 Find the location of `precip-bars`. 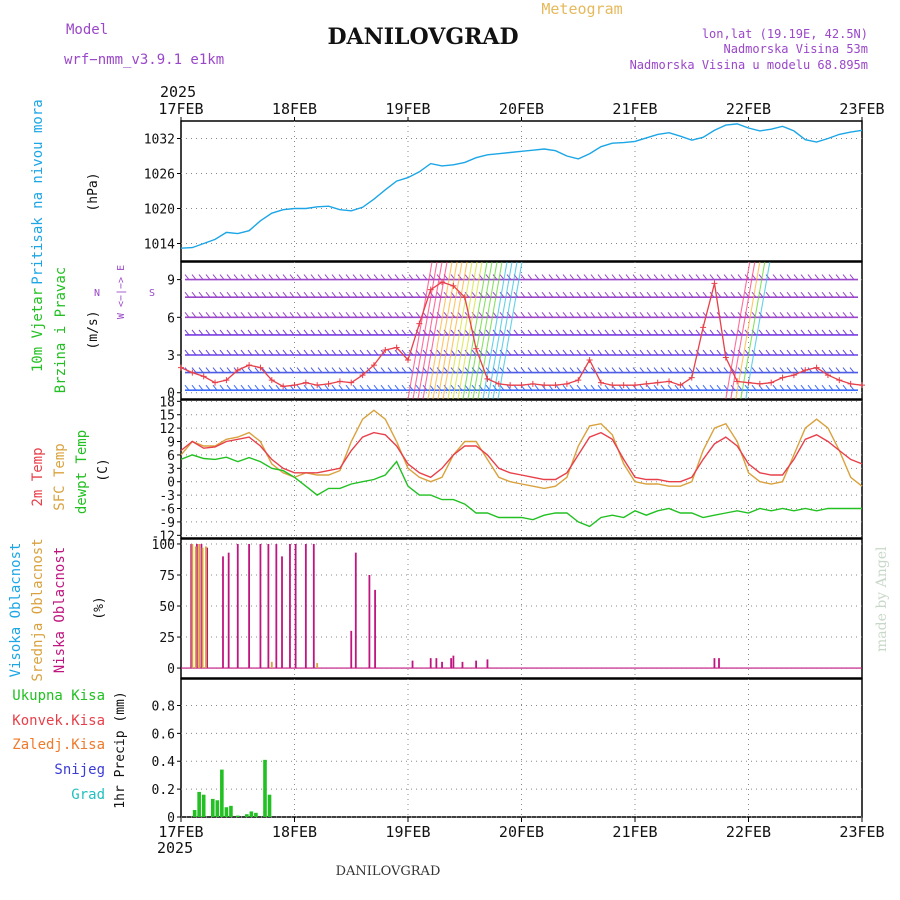

precip-bars is located at coordinates (232, 788).